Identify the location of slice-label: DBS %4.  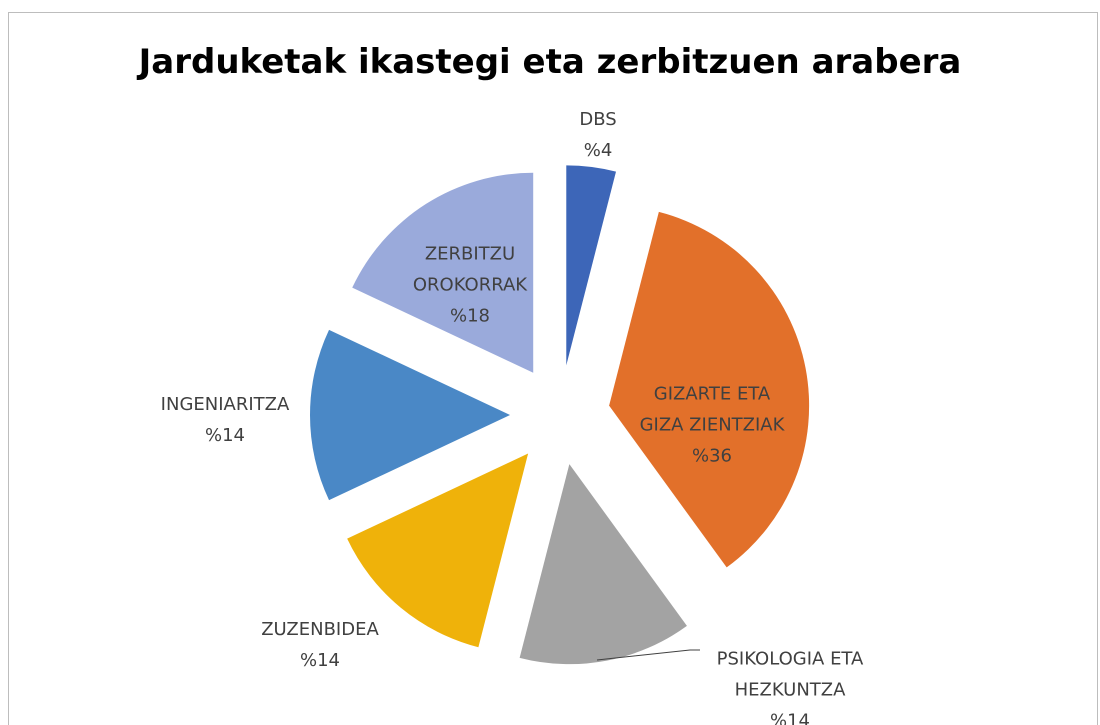
(598, 135).